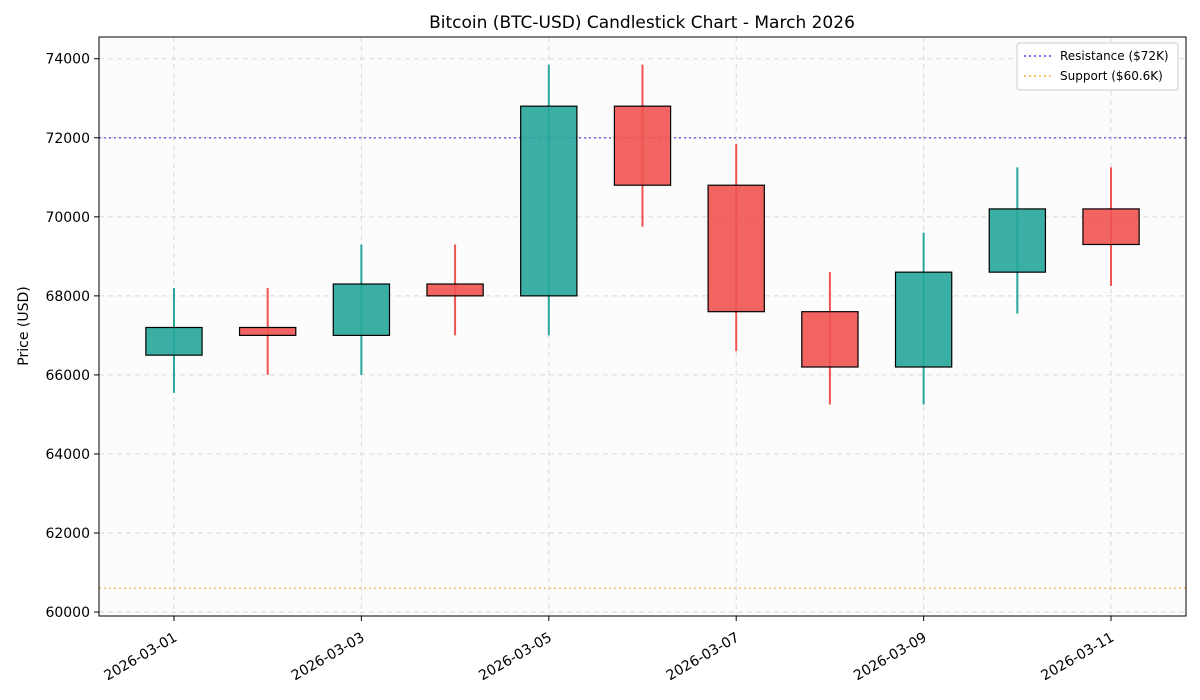  Describe the element at coordinates (24, 325) in the screenshot. I see `y-axis-label: Price (USD)` at that location.